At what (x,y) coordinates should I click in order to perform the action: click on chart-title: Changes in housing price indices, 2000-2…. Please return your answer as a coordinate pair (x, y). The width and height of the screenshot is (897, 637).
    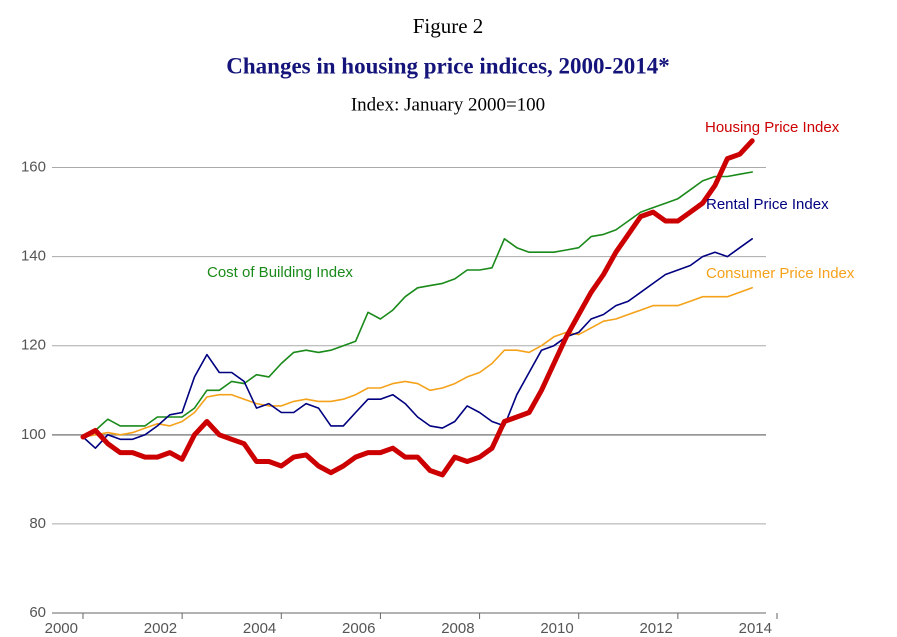
    Looking at the image, I should click on (447, 65).